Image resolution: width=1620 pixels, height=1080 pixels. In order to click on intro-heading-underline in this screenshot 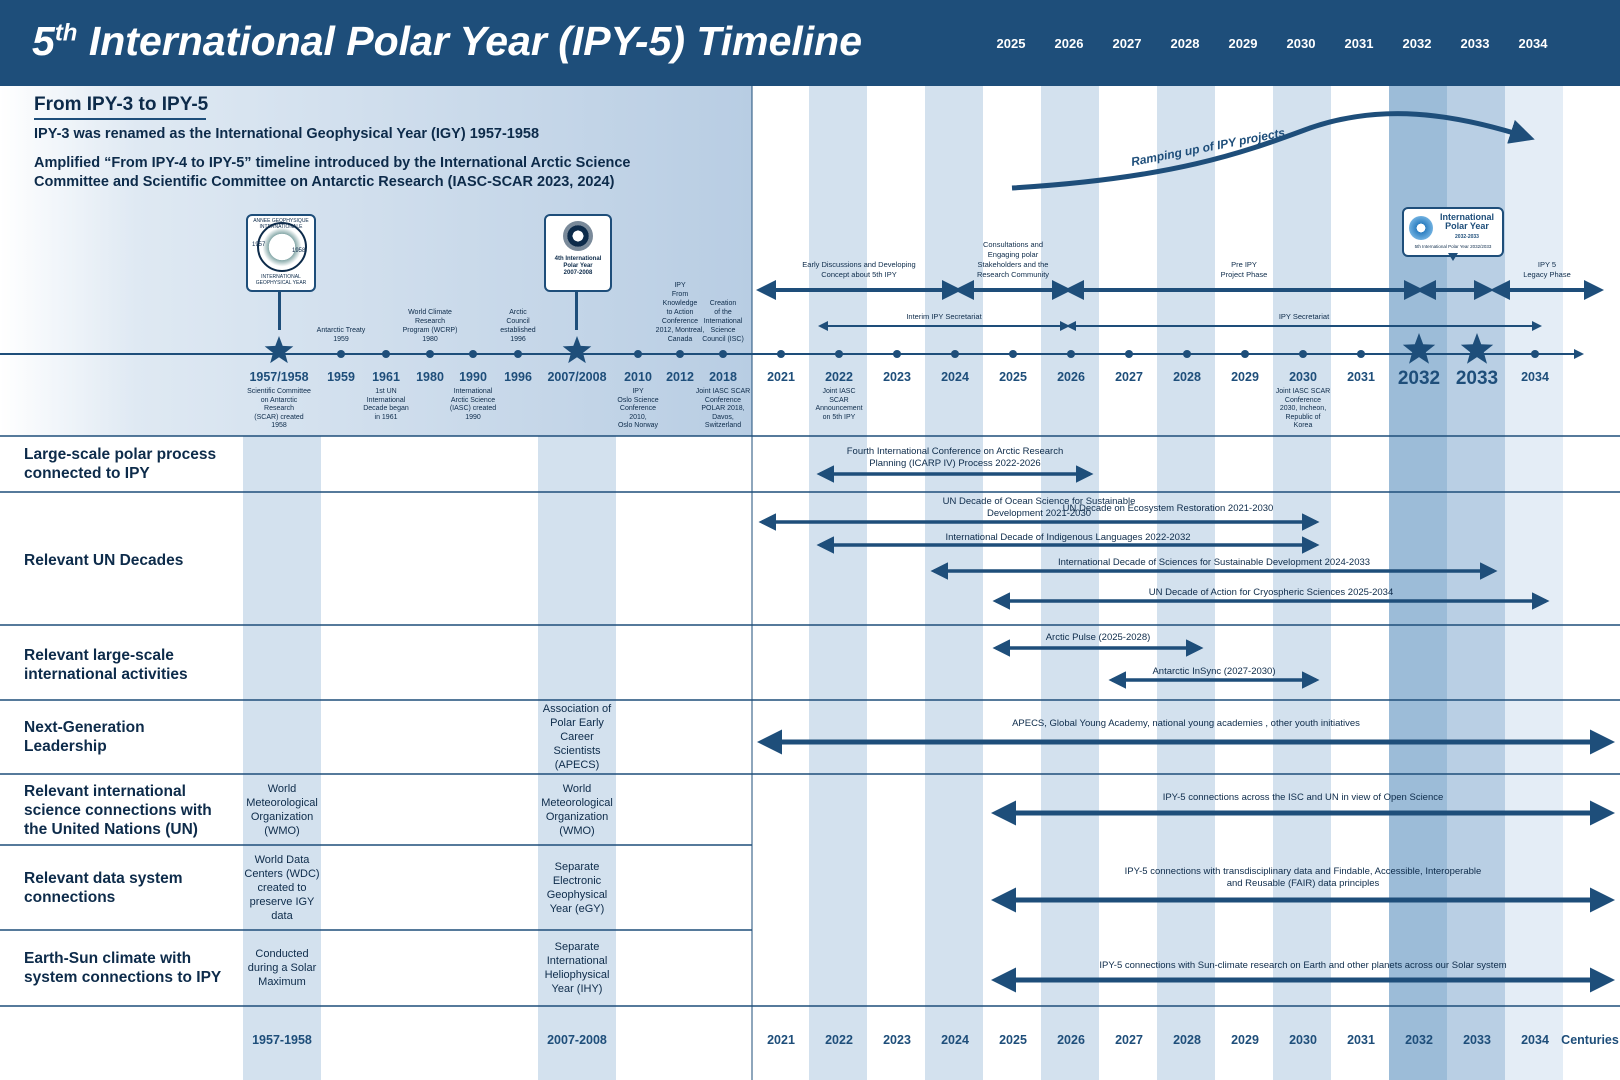, I will do `click(120, 119)`.